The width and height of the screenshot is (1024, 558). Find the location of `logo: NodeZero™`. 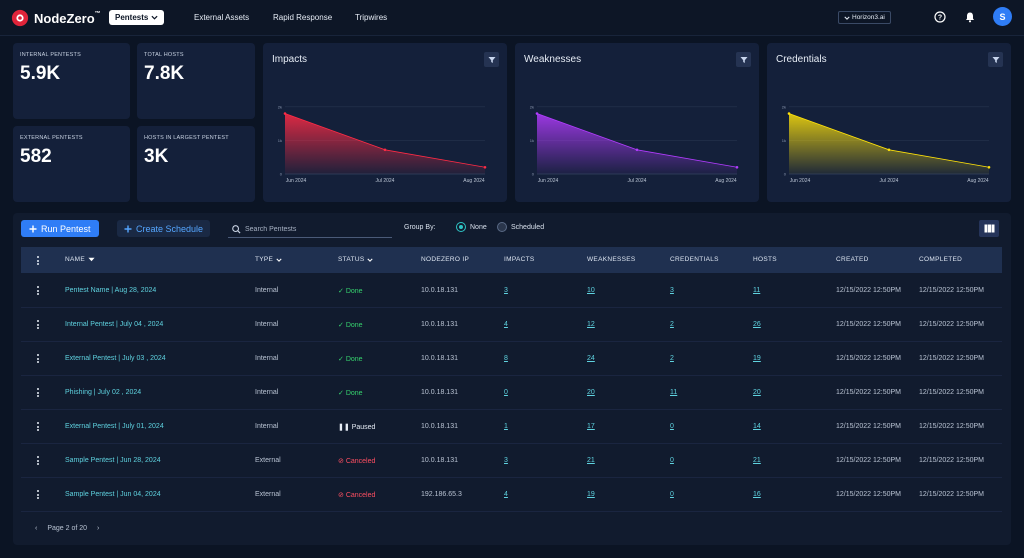

logo: NodeZero™ is located at coordinates (56, 18).